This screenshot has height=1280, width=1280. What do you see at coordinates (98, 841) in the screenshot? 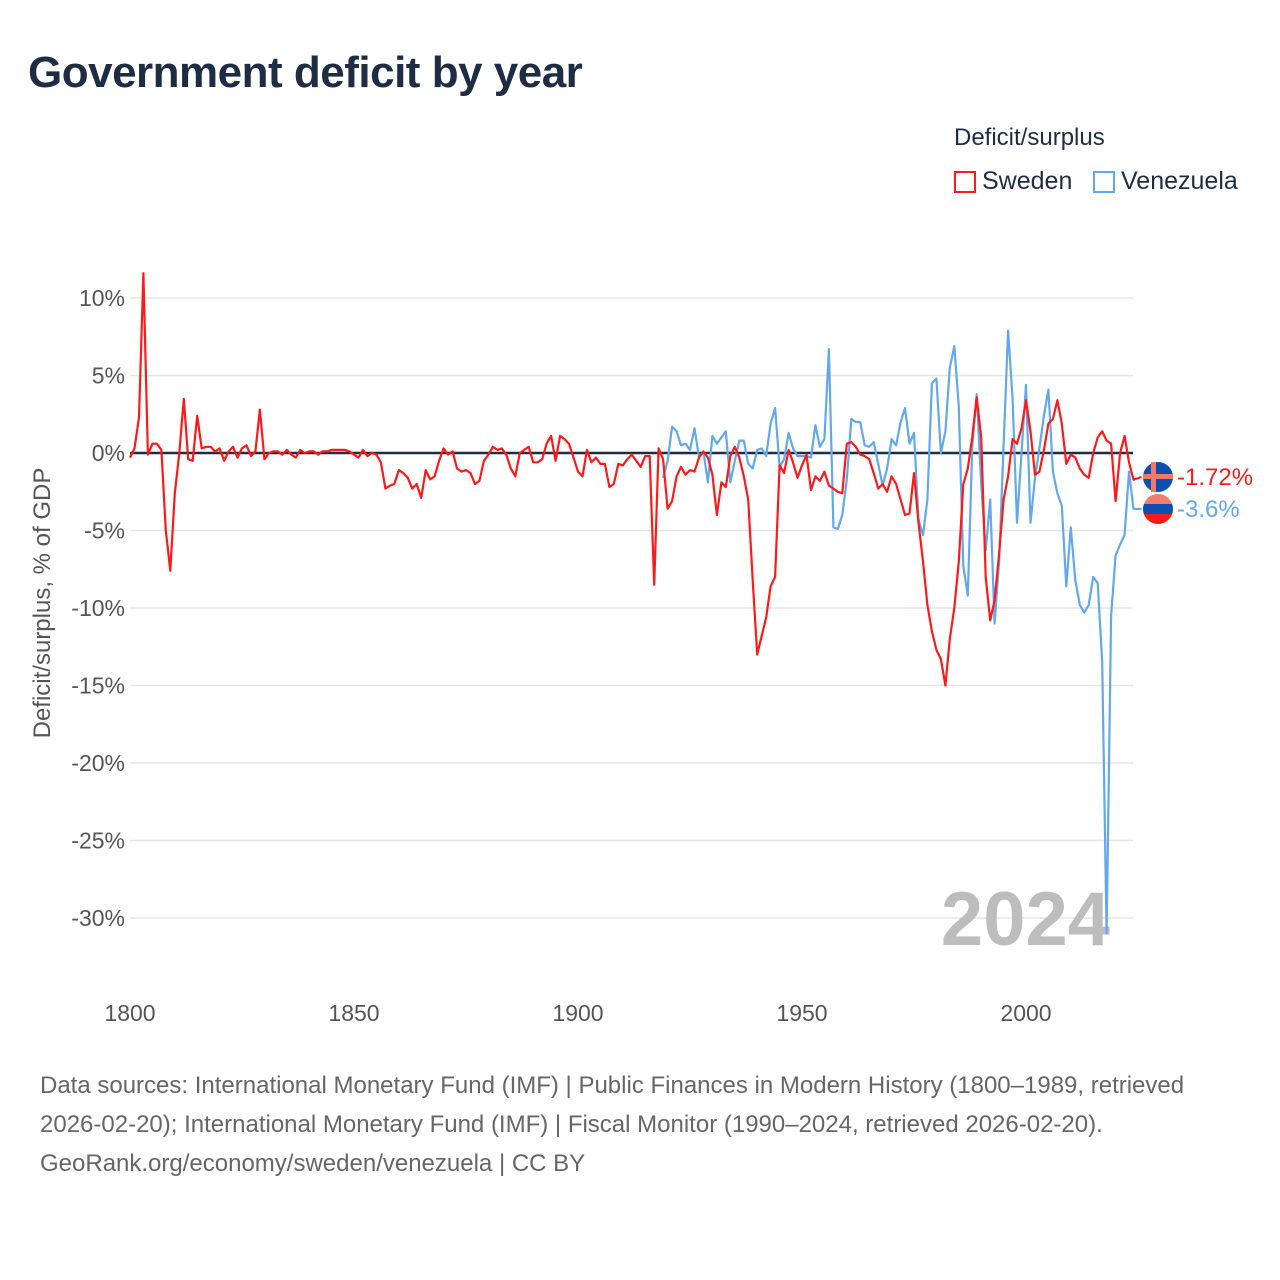
I see `y-tick-label: -25%` at bounding box center [98, 841].